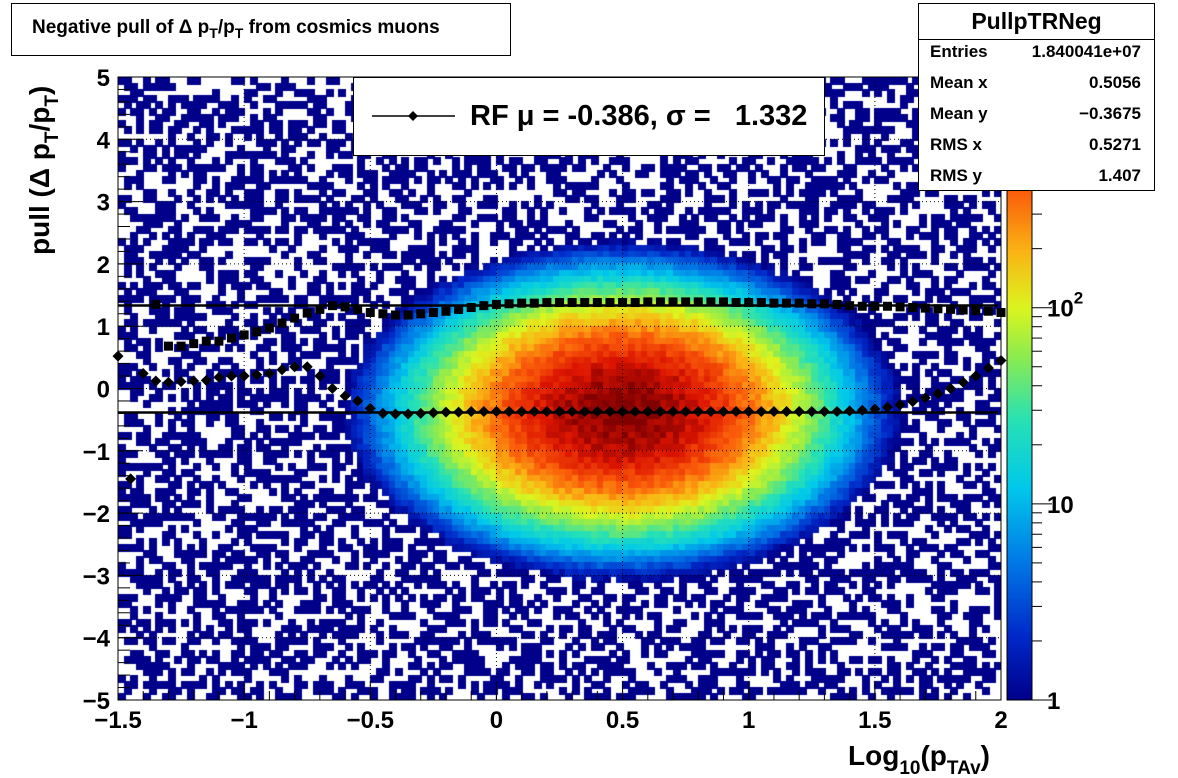 The image size is (1178, 778). Describe the element at coordinates (1110, 113) in the screenshot. I see `stats-value: −0.3675` at that location.